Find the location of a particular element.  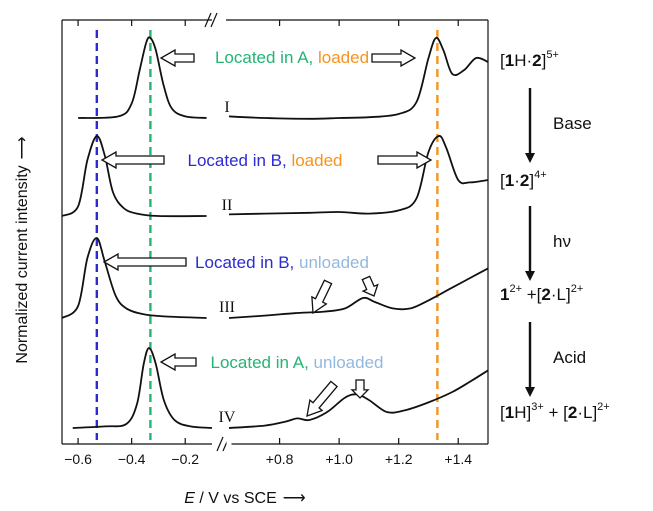

y-axis-label: Normalized current intensity⟶ is located at coordinates (22, 249).